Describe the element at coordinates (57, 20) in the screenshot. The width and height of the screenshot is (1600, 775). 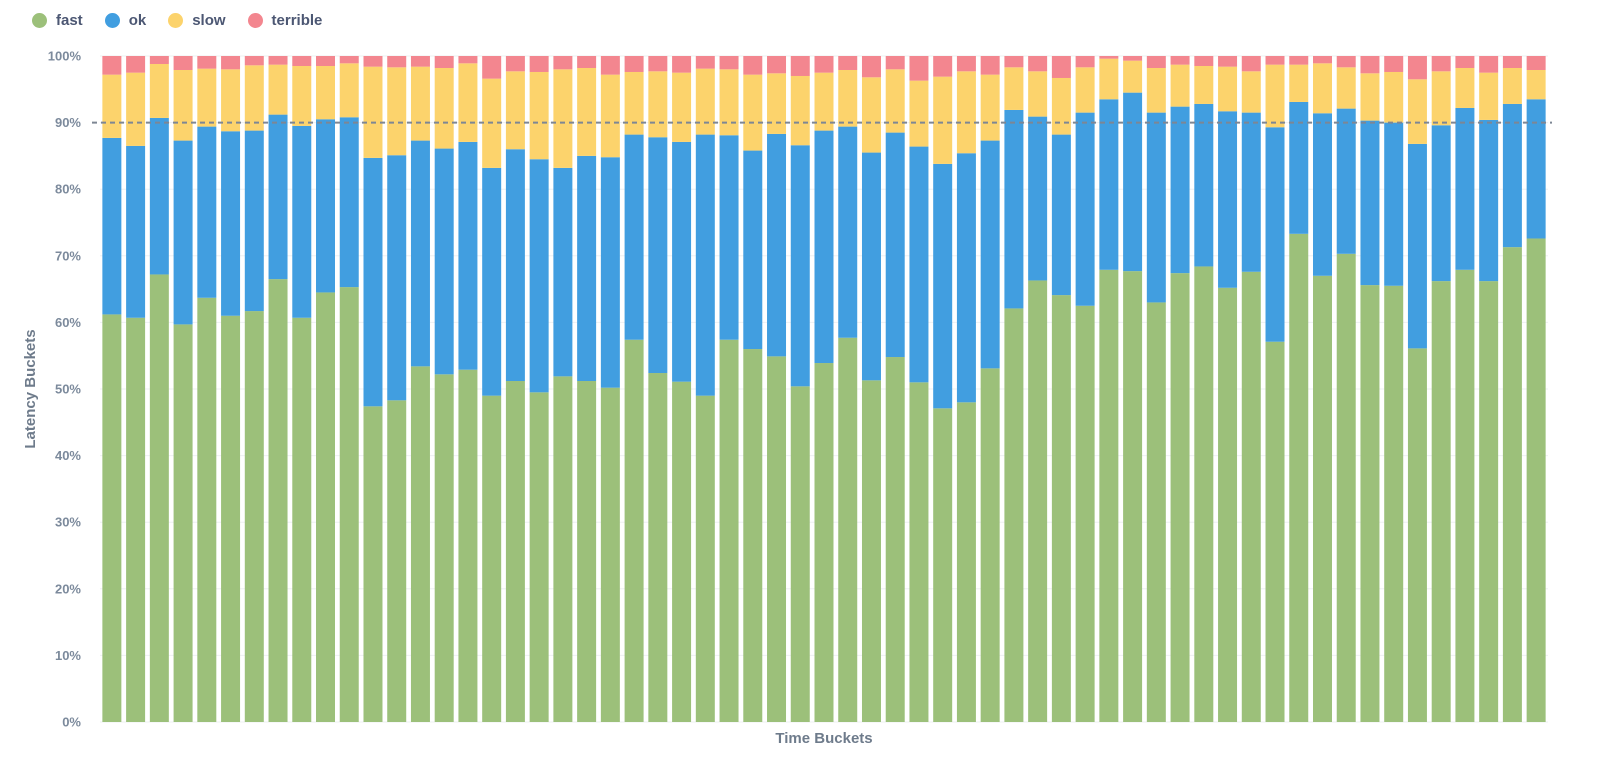
I see `legend-item-fast: fast` at that location.